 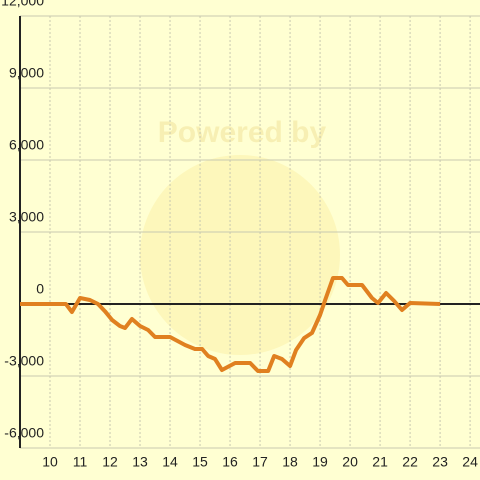 I want to click on x-tick-label: 15, so click(x=200, y=462).